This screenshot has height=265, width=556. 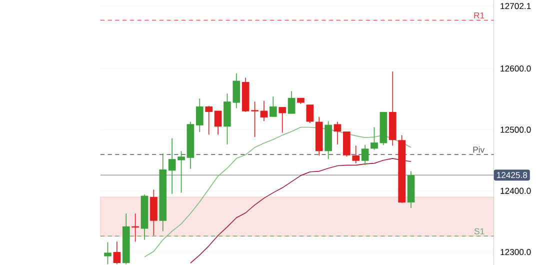 What do you see at coordinates (479, 231) in the screenshot?
I see `ref-line-label: S1` at bounding box center [479, 231].